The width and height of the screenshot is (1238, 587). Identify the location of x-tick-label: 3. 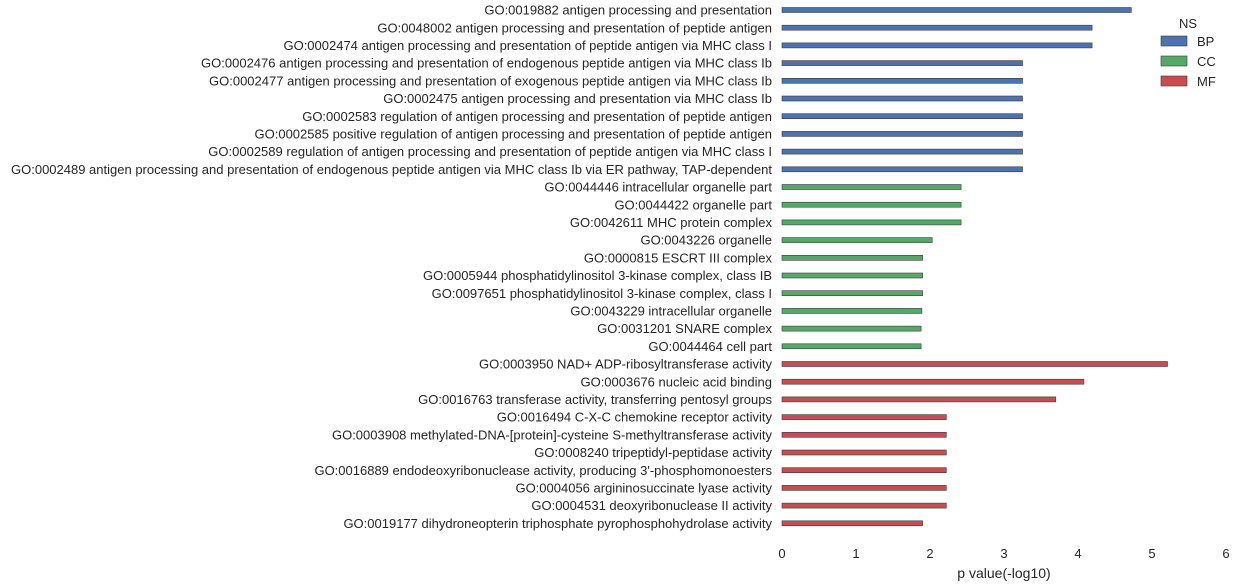
(1003, 553).